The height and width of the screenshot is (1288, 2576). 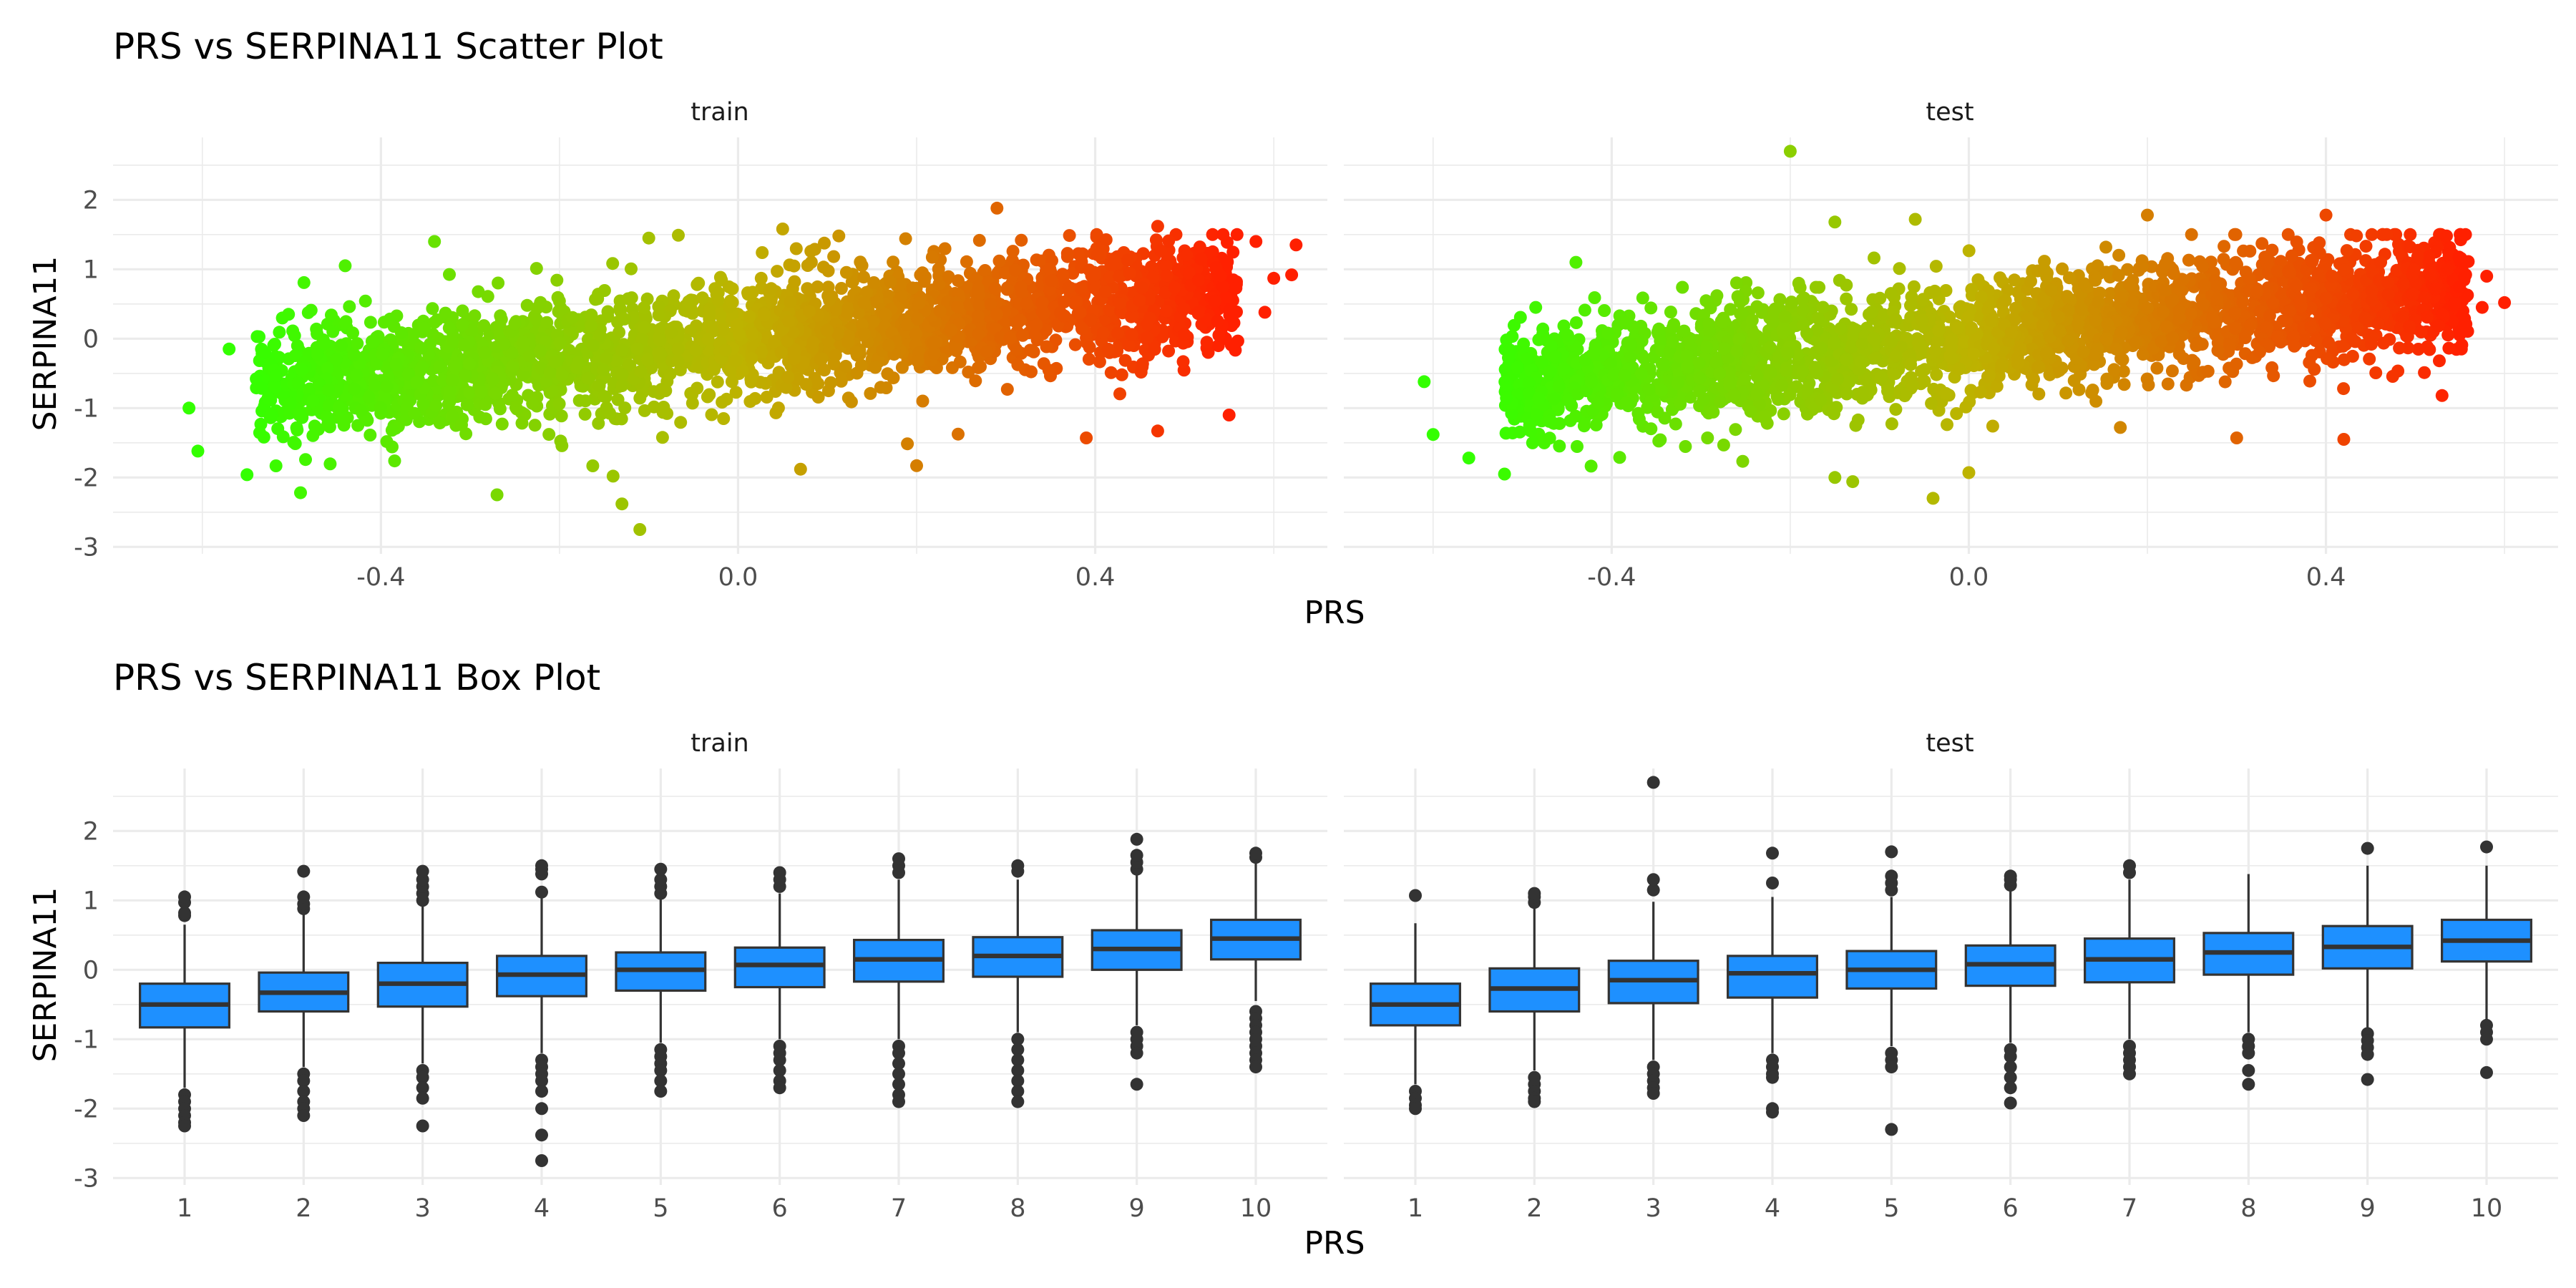 I want to click on y-tick-label: 1, so click(x=91, y=269).